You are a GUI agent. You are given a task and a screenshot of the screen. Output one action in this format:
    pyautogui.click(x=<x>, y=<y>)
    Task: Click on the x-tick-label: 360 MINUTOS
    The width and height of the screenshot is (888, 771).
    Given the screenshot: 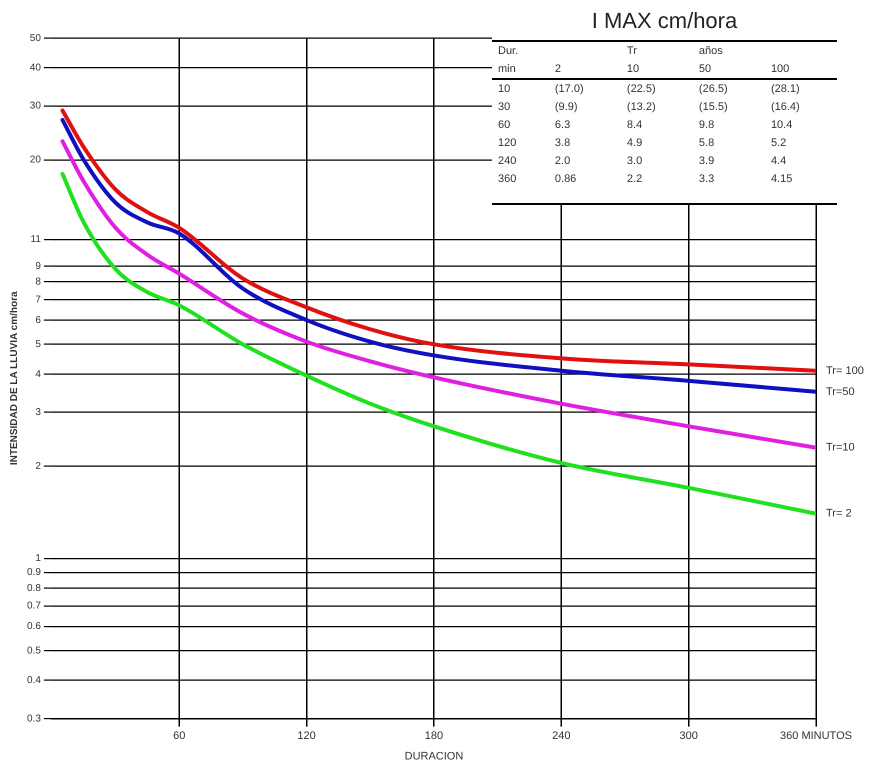 What is the action you would take?
    pyautogui.click(x=816, y=736)
    